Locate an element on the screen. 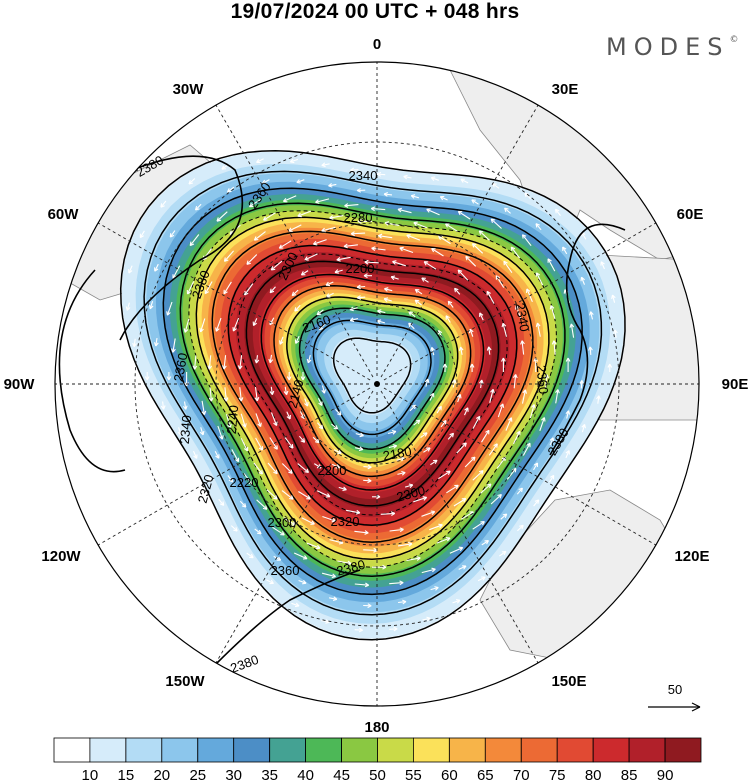  height-contour is located at coordinates (372, 378).